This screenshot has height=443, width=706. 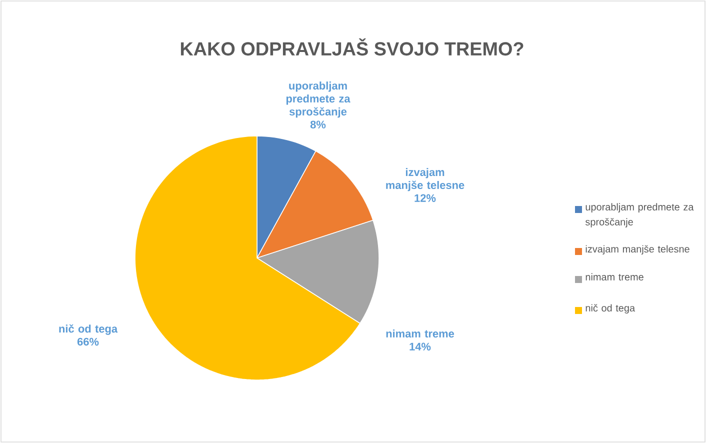 I want to click on slice-label: nimam treme, so click(x=420, y=334).